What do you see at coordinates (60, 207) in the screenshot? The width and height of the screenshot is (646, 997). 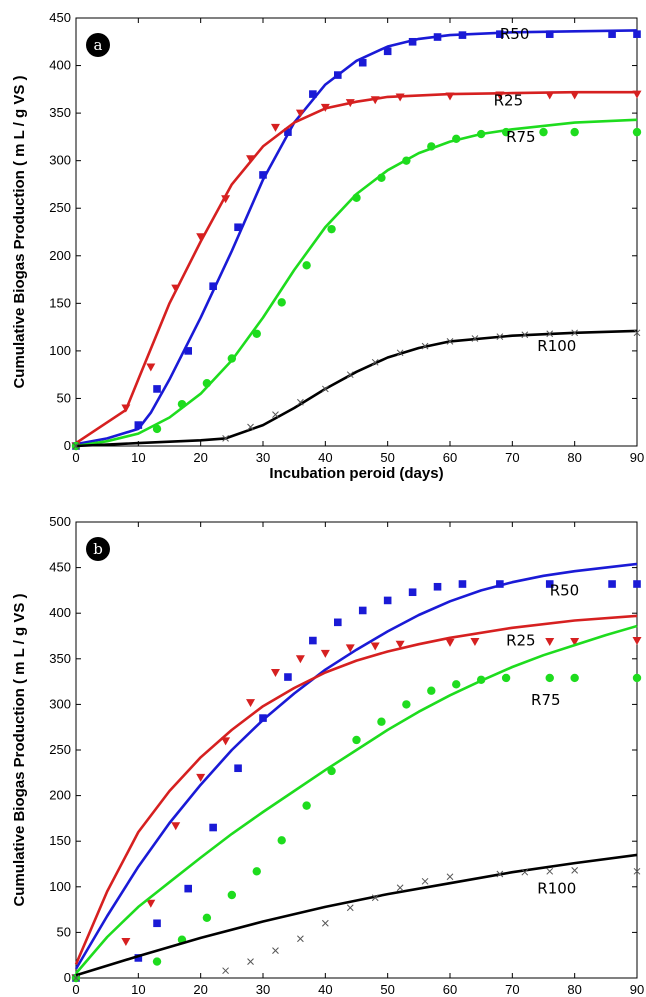 I see `y-tick-label: 250` at bounding box center [60, 207].